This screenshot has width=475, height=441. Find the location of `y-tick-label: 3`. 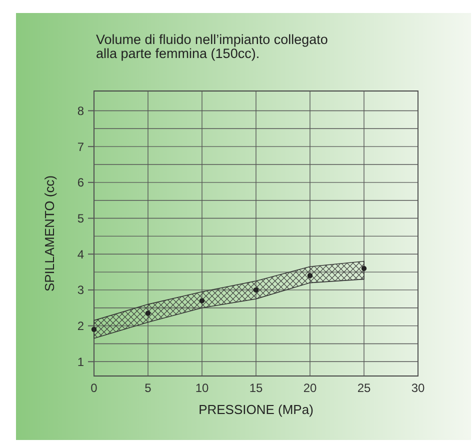

y-tick-label: 3 is located at coordinates (80, 290).